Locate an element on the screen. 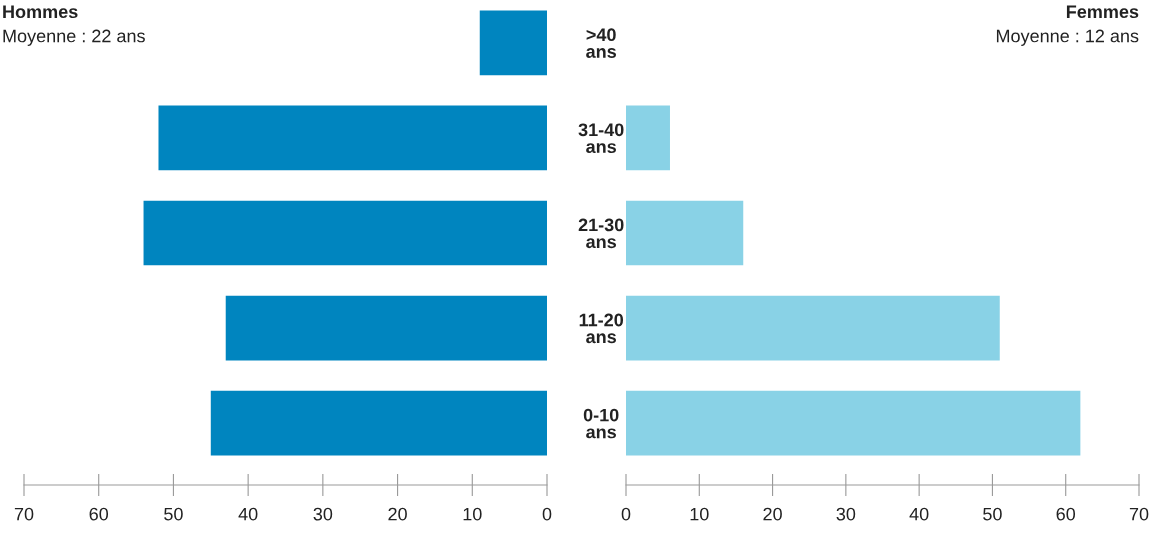  y-tick-label: 11-20 ans is located at coordinates (601, 328).